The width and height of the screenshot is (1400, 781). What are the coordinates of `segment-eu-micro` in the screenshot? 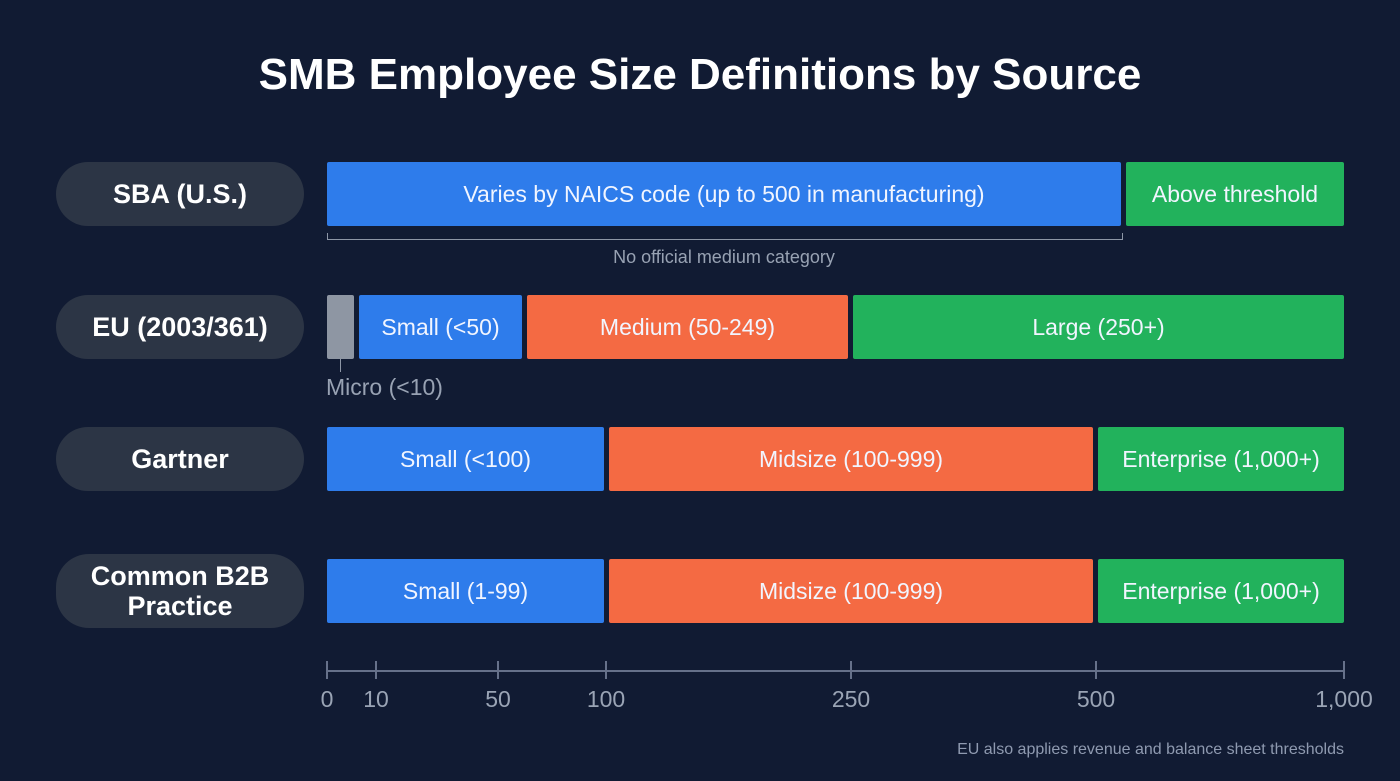 It's located at (340, 327).